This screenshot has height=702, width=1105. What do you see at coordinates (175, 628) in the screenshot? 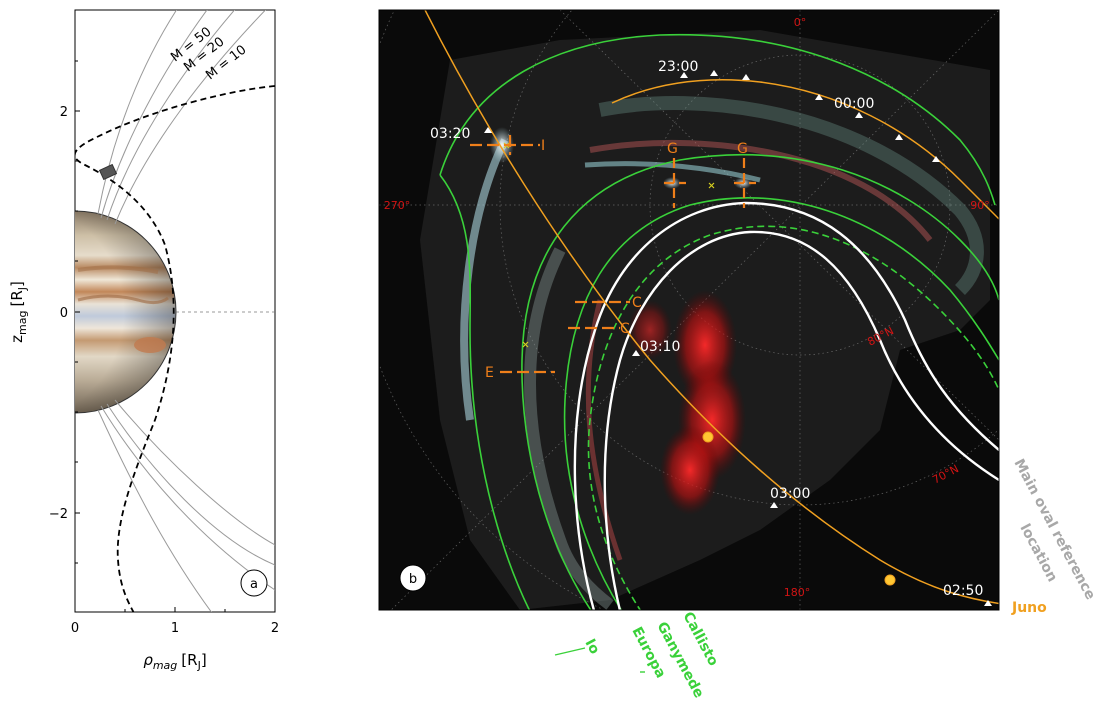
I see `x-tick-1: 1` at bounding box center [175, 628].